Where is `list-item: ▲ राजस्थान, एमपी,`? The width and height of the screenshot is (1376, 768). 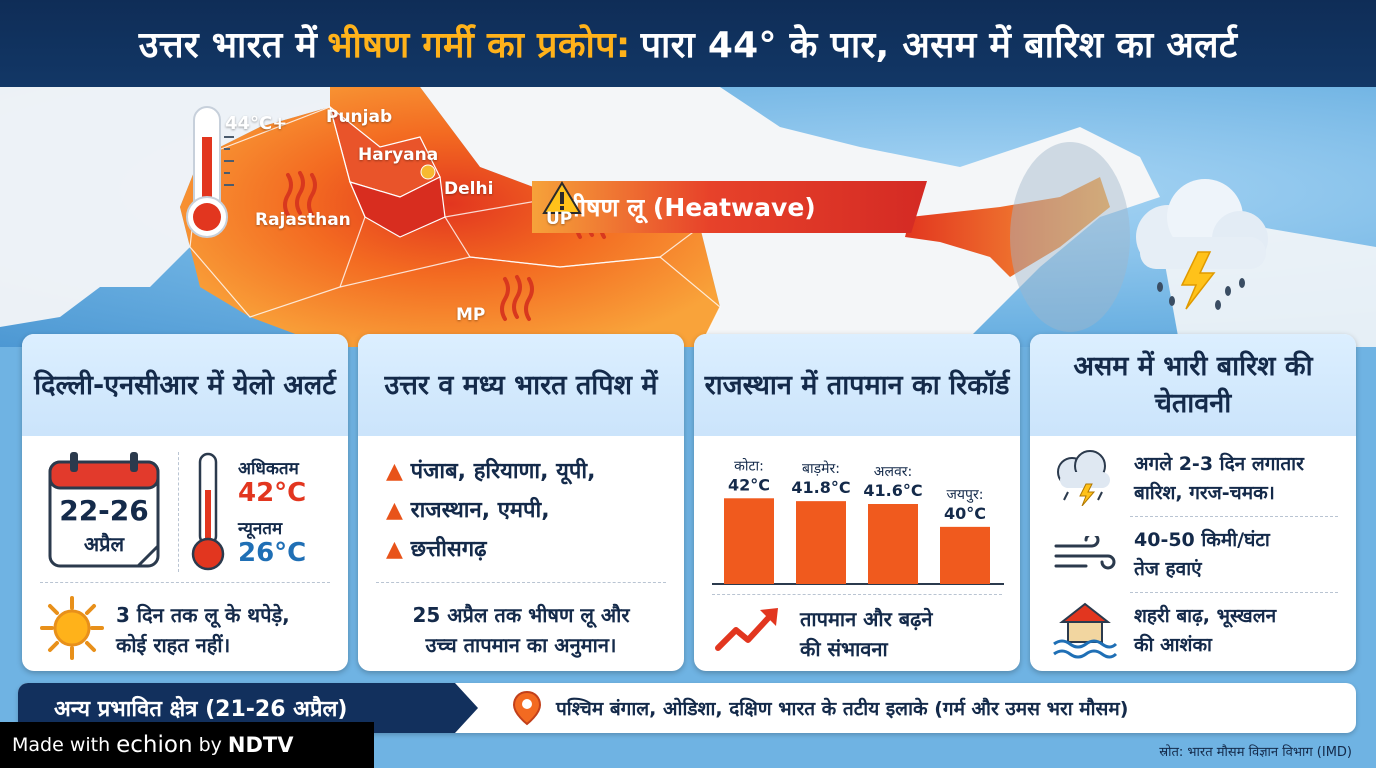
list-item: ▲ राजस्थान, एमपी, is located at coordinates (490, 510).